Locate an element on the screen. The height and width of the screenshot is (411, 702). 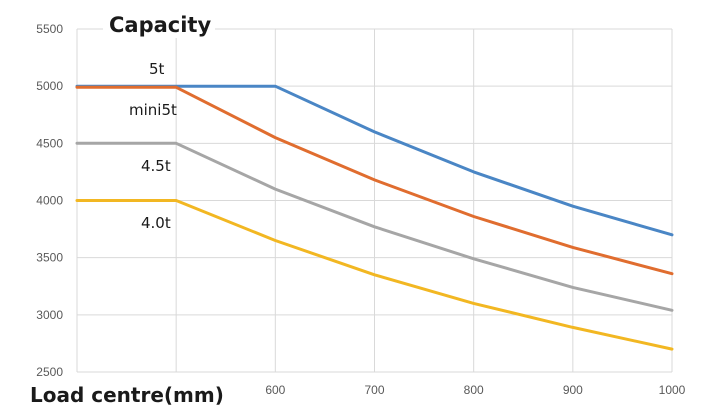
y-axis-ticks: 2500 3000 3500 4000 4500 5000 5500 is located at coordinates (49, 200).